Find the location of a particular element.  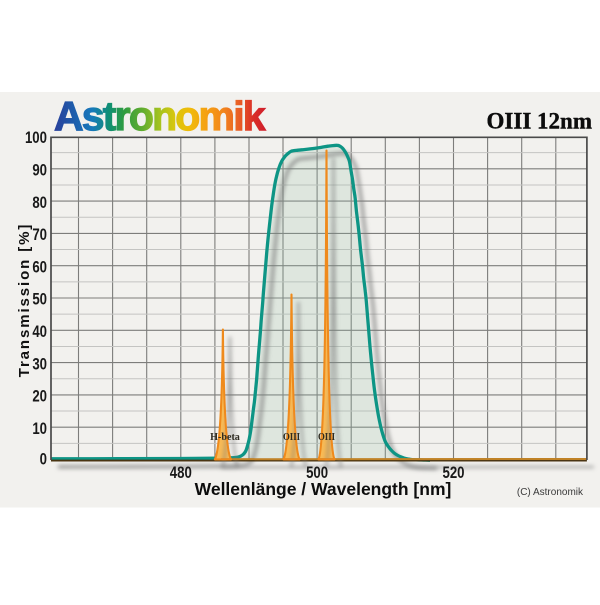

svg-text: OIII 12nm is located at coordinates (539, 121).